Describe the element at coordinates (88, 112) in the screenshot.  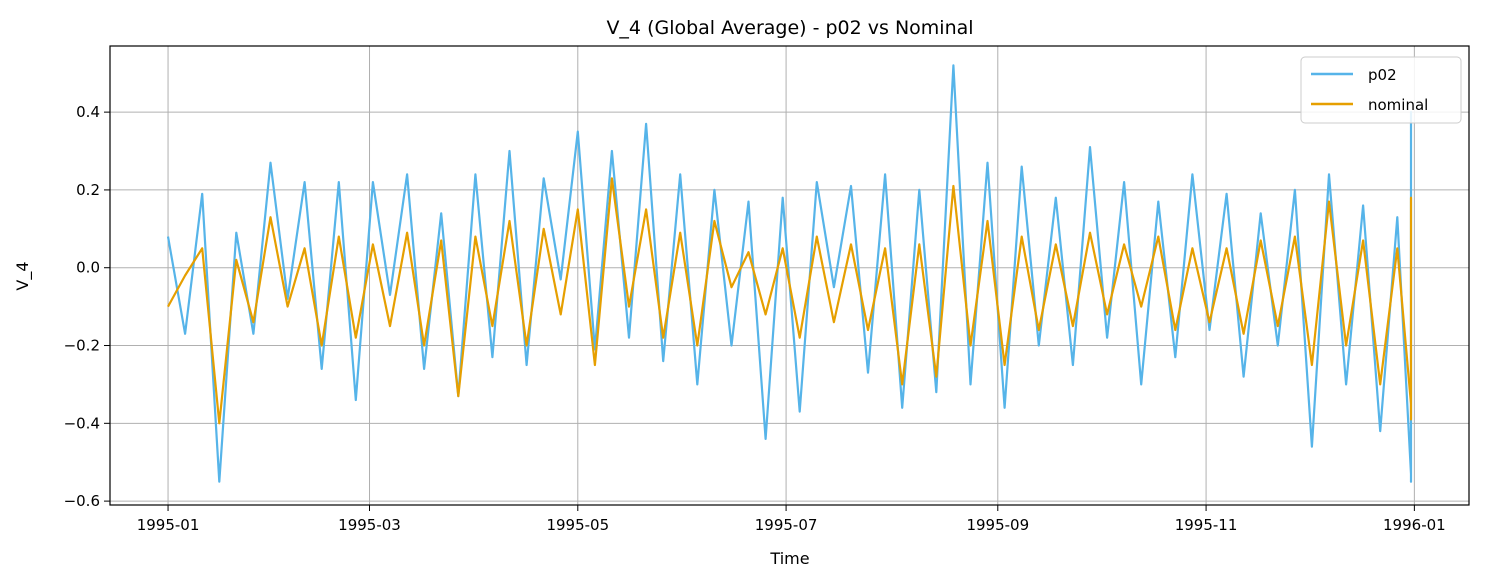
I see `y-tick-label: 0.4` at that location.